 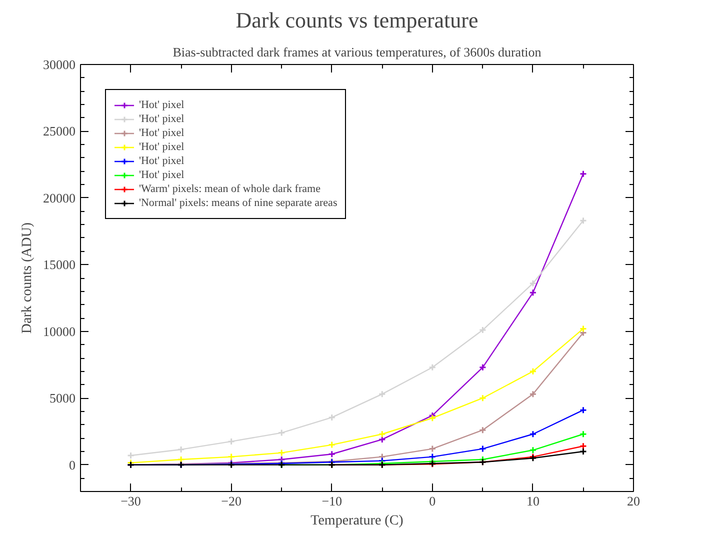 What do you see at coordinates (357, 20) in the screenshot?
I see `chart-title: Dark counts vs temperature` at bounding box center [357, 20].